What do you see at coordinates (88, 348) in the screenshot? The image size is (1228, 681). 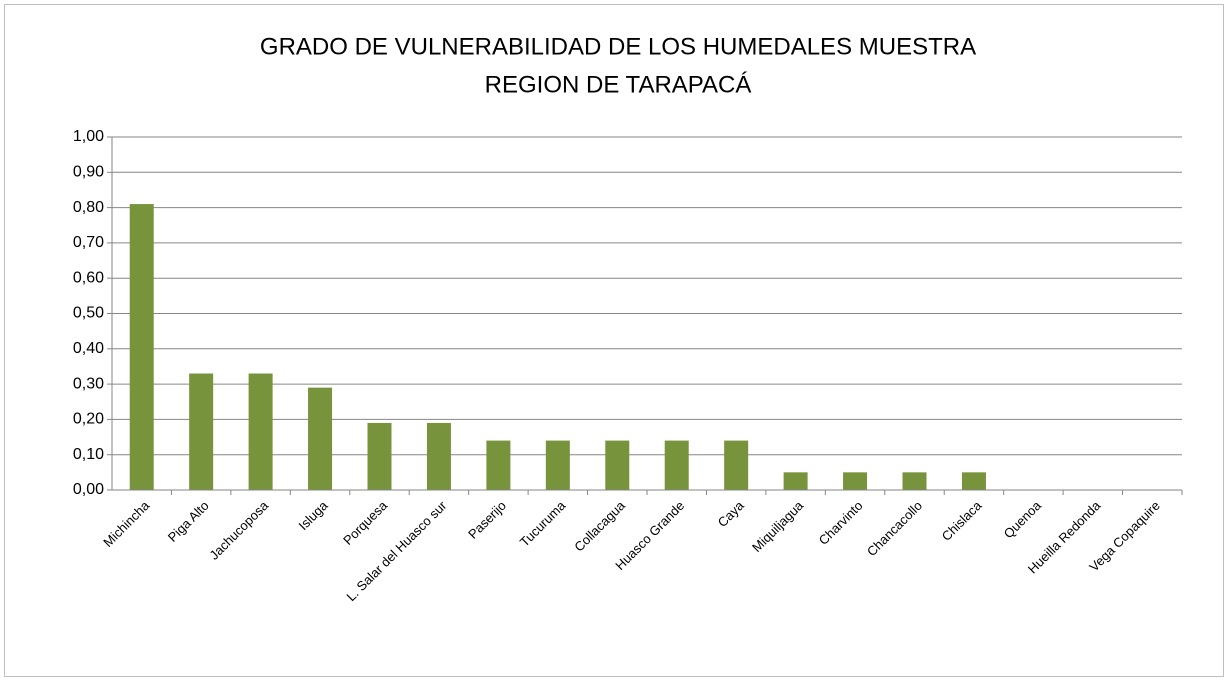 I see `y-tick-label: 0,40` at bounding box center [88, 348].